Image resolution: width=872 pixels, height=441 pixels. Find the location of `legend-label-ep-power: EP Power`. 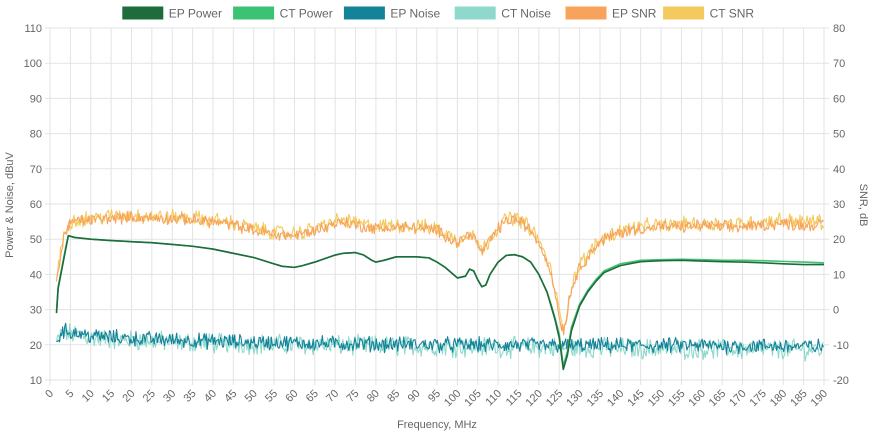

legend-label-ep-power: EP Power is located at coordinates (195, 14).